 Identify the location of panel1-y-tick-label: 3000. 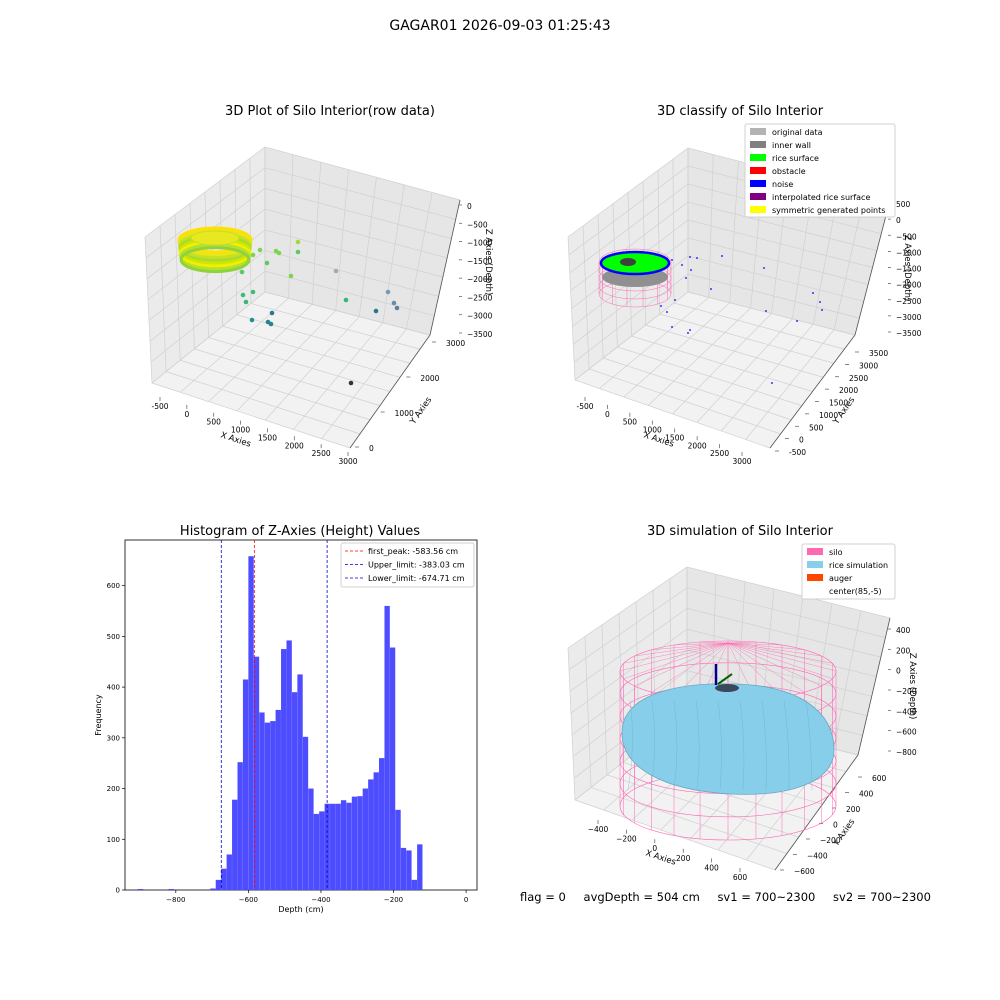
(455, 343).